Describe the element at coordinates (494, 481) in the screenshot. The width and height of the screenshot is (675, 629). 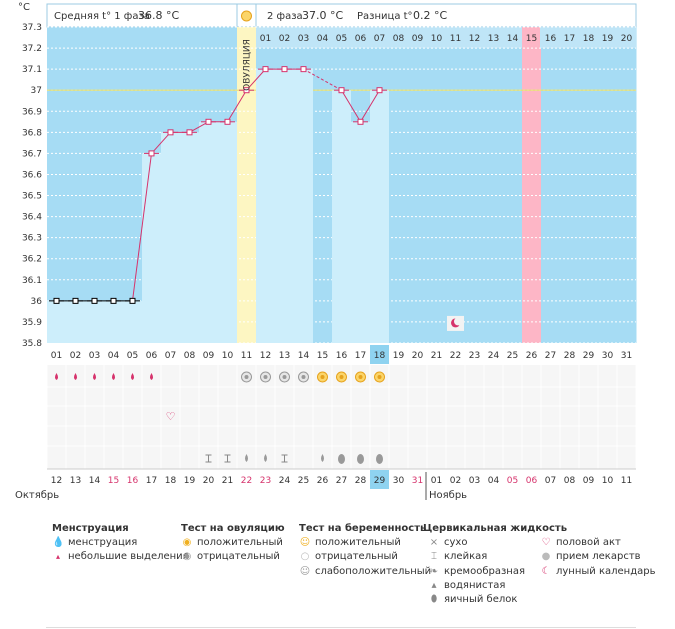
I see `calendar-date-label: 04` at that location.